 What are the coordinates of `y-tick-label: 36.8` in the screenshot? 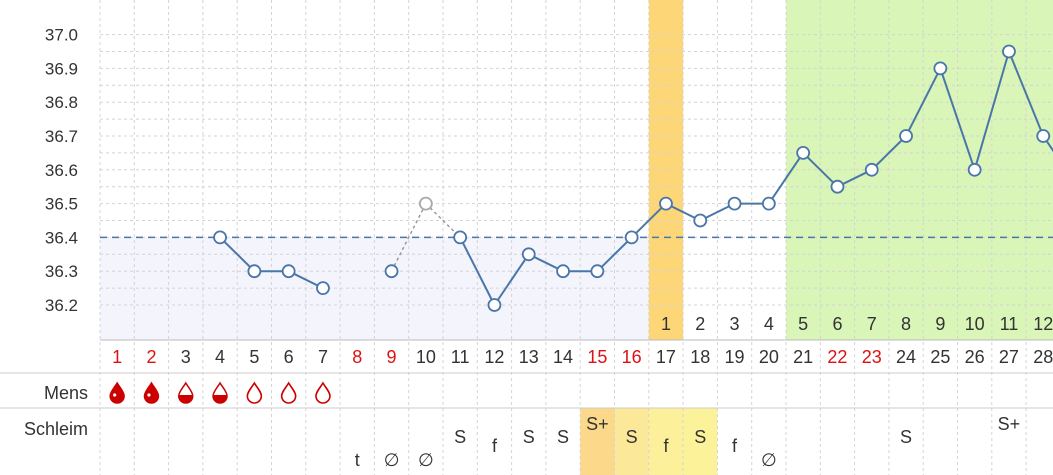 It's located at (61, 102).